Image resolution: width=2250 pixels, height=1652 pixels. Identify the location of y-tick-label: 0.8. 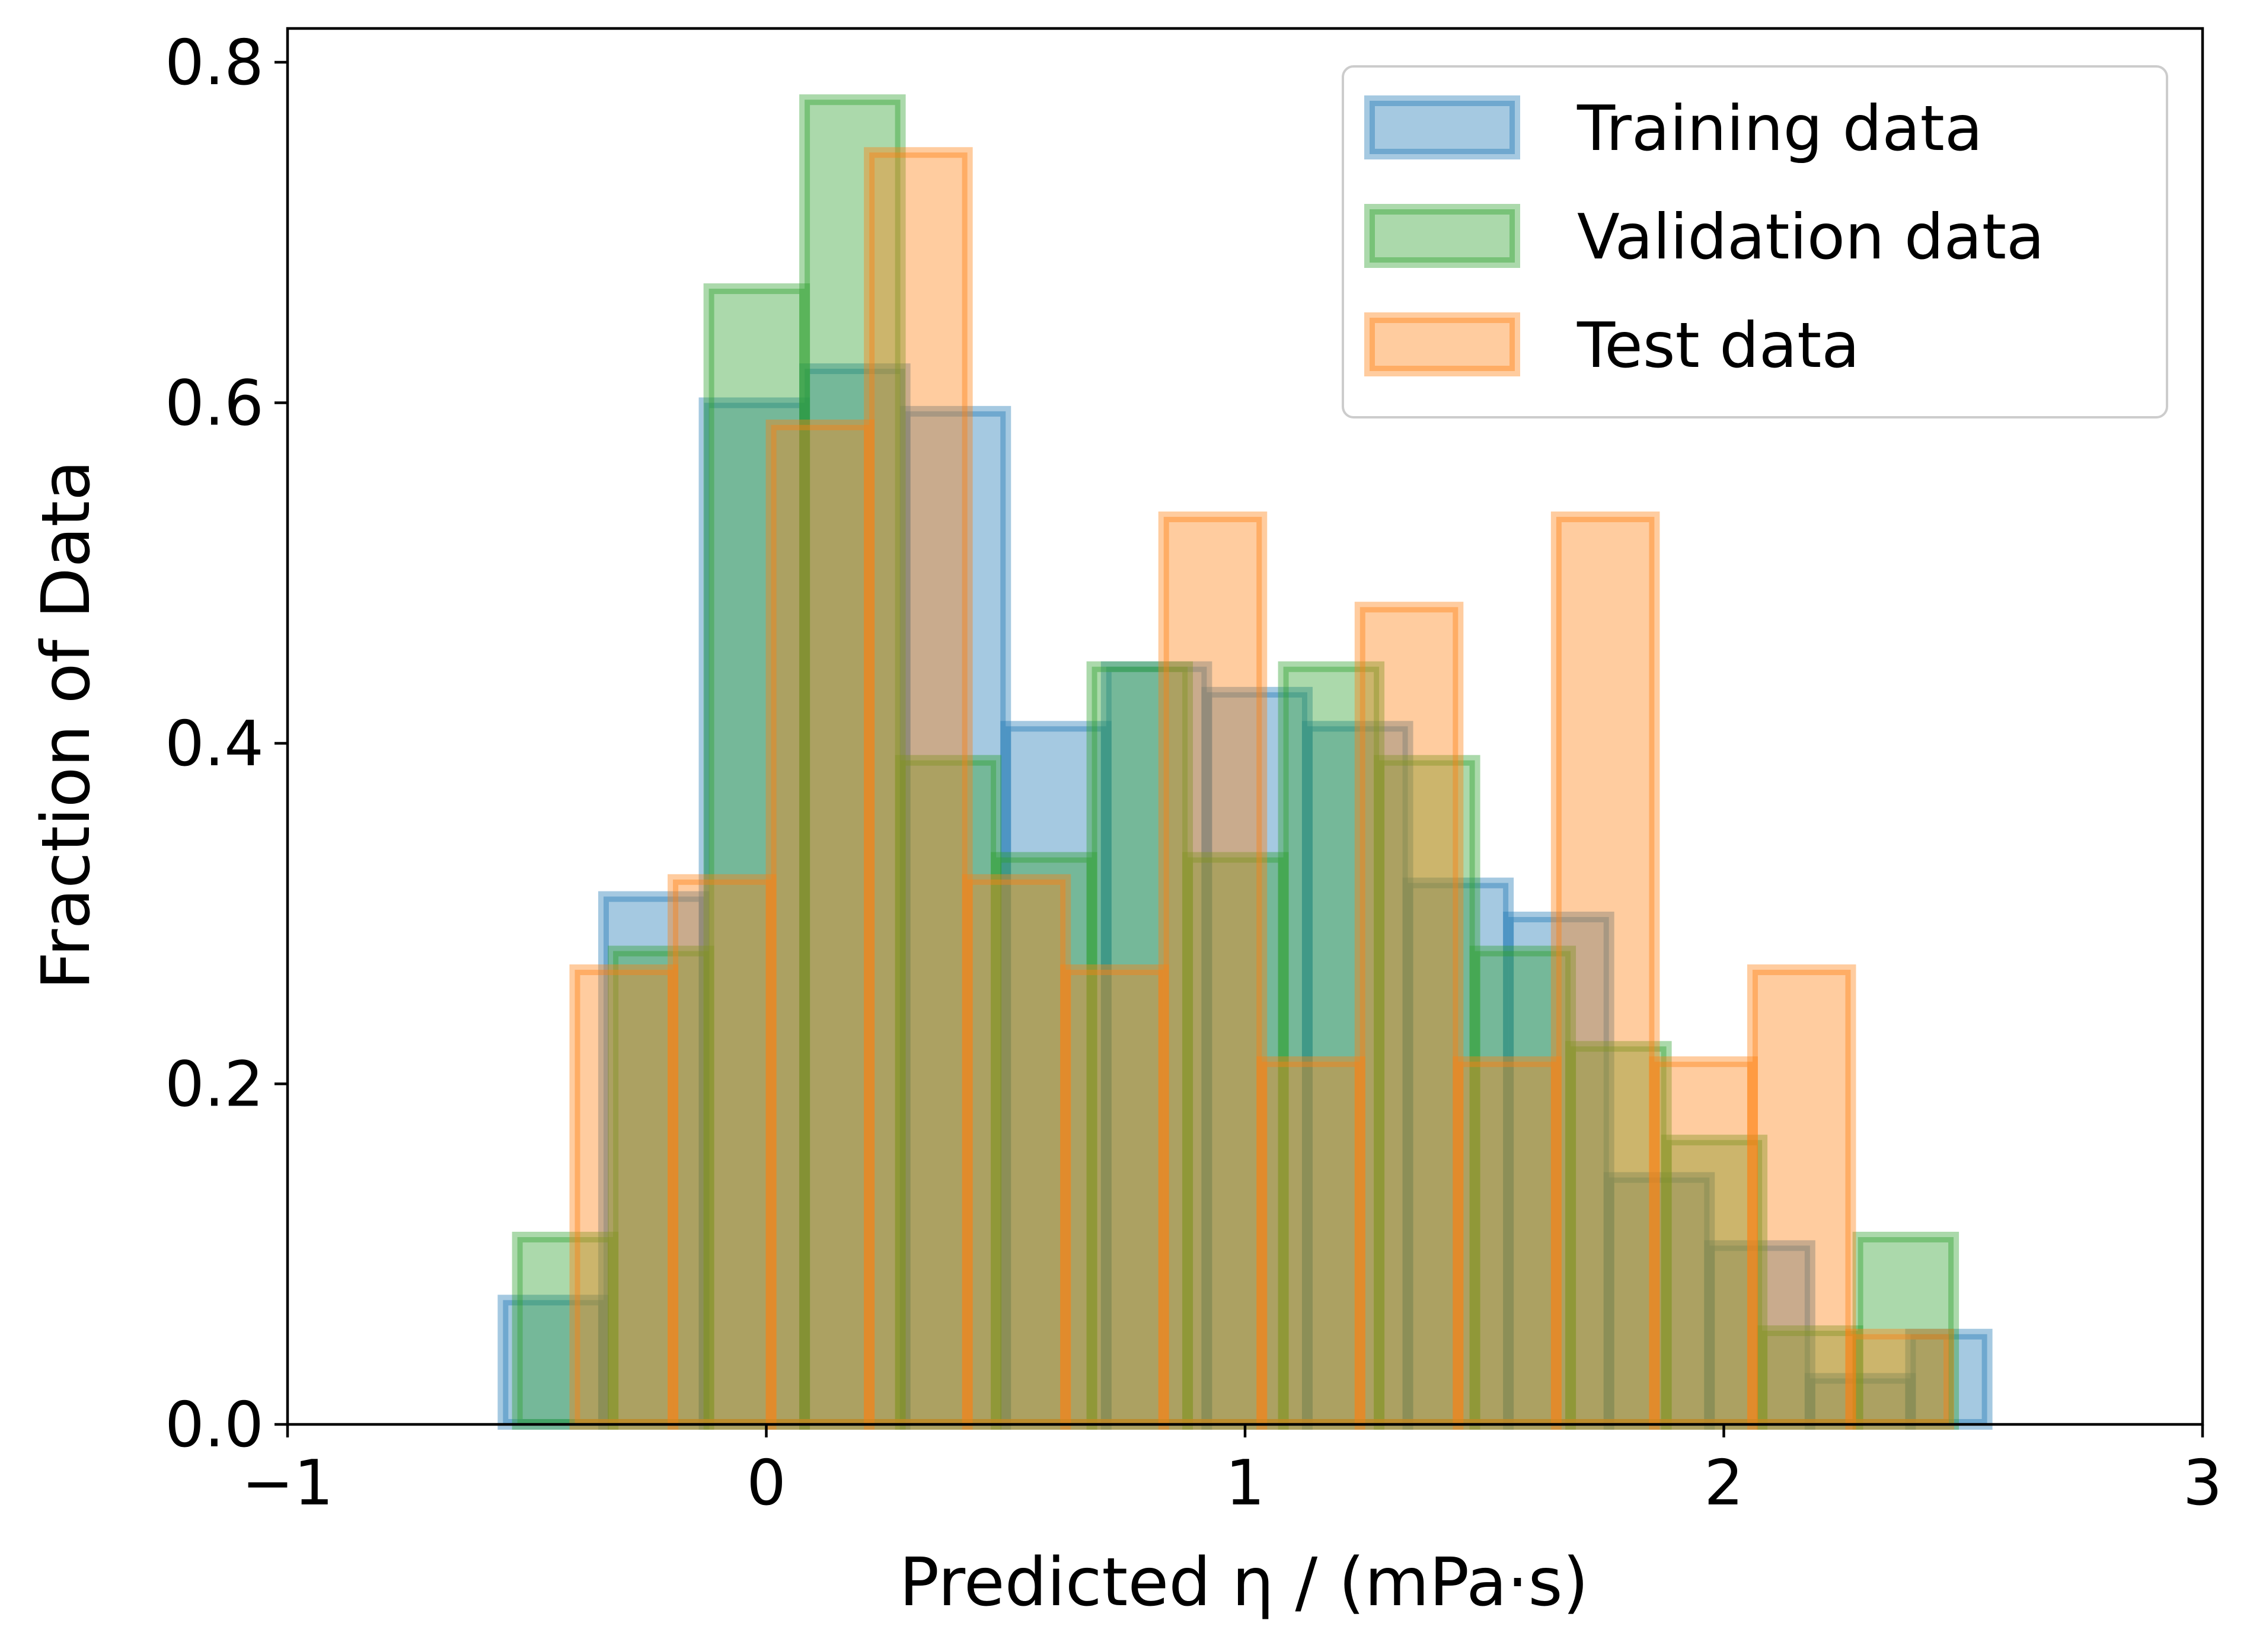
(215, 63).